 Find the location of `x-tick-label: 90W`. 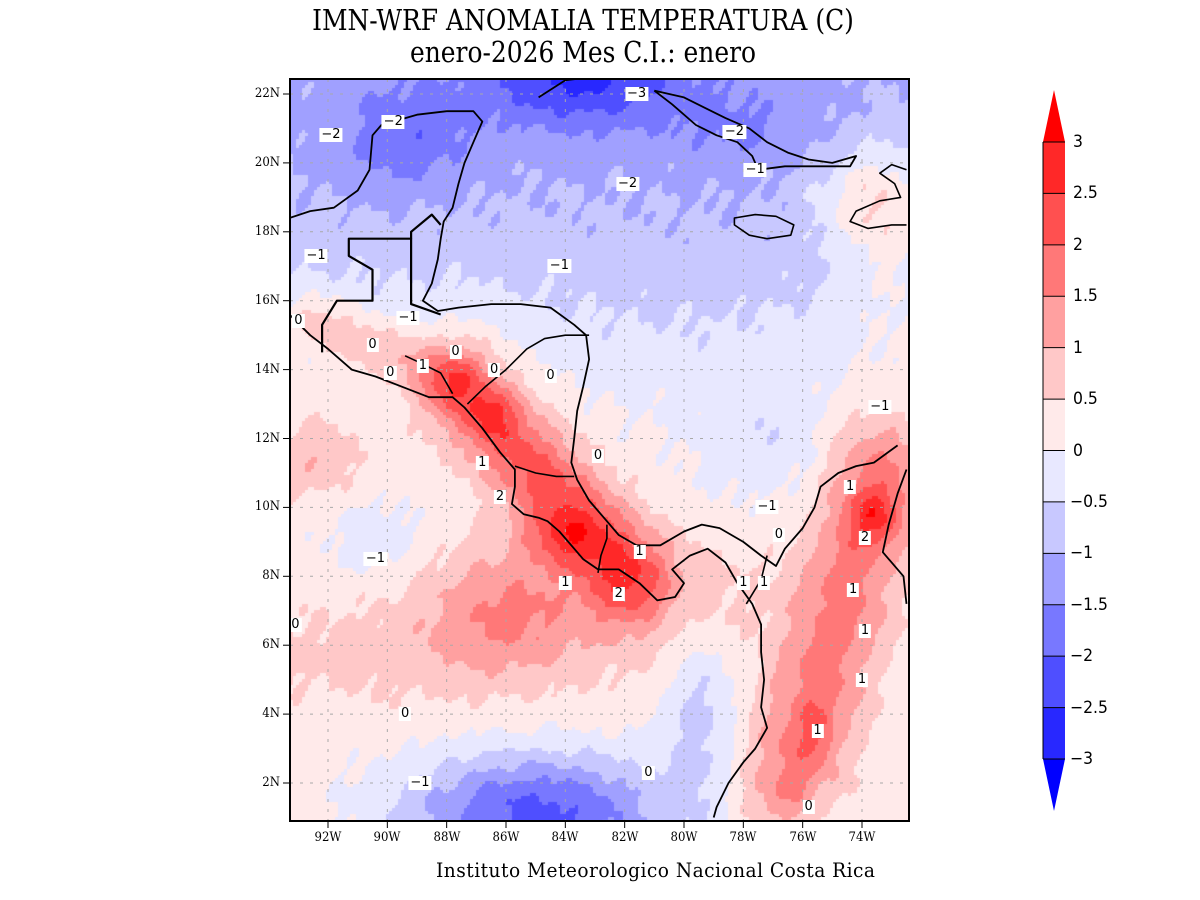

x-tick-label: 90W is located at coordinates (387, 837).